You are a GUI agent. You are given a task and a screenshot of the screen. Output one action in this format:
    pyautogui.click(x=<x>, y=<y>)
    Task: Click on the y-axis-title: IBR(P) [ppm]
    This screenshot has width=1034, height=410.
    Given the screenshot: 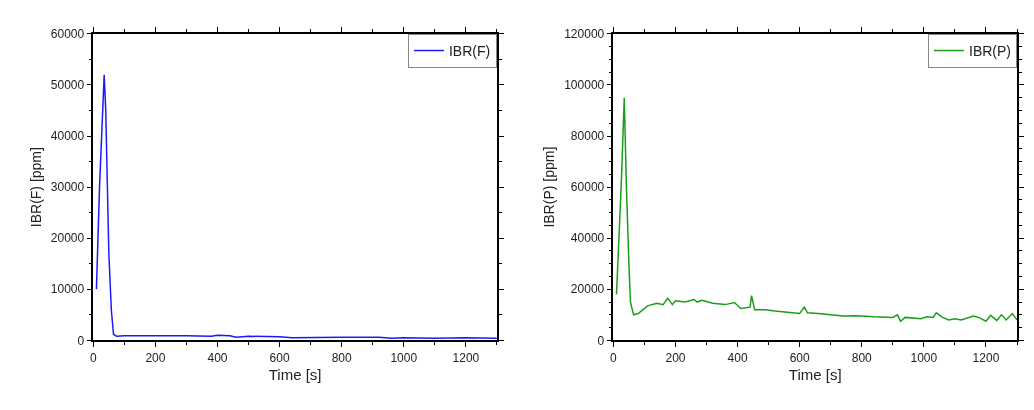 What is the action you would take?
    pyautogui.click(x=549, y=187)
    